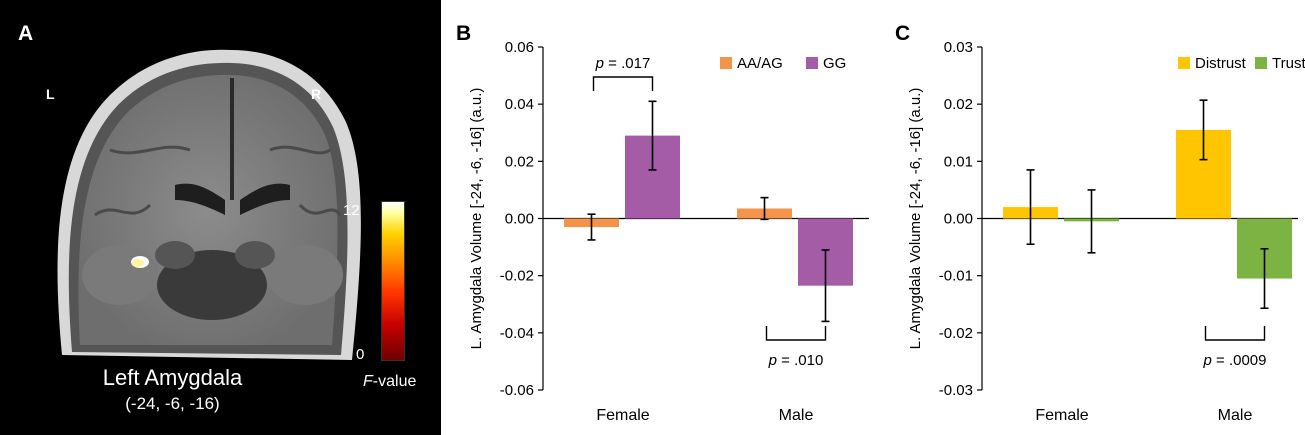  Describe the element at coordinates (351, 210) in the screenshot. I see `colorbar-max-label: 12` at that location.